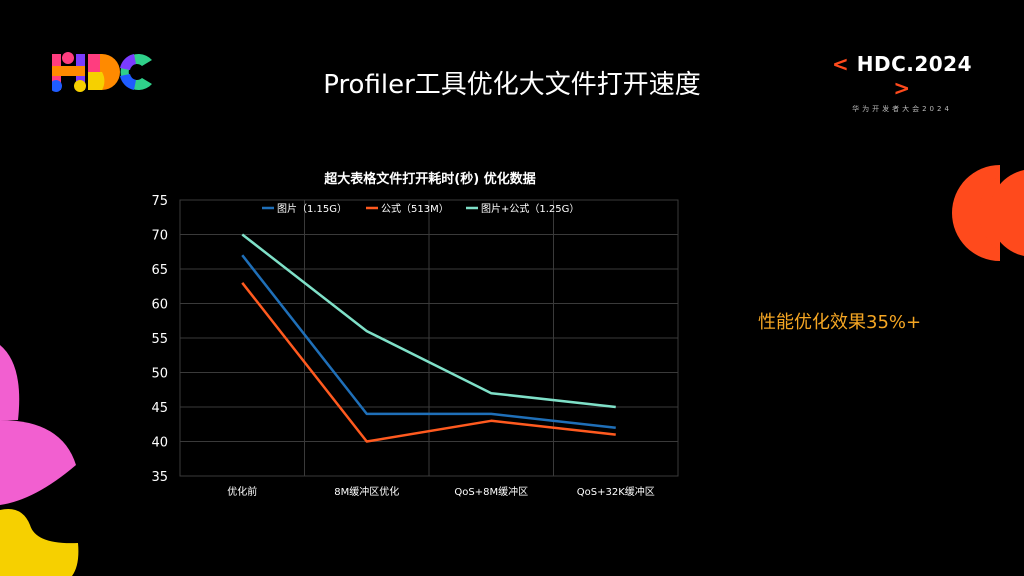 Image resolution: width=1024 pixels, height=576 pixels. I want to click on y-tick-label: 70, so click(159, 236).